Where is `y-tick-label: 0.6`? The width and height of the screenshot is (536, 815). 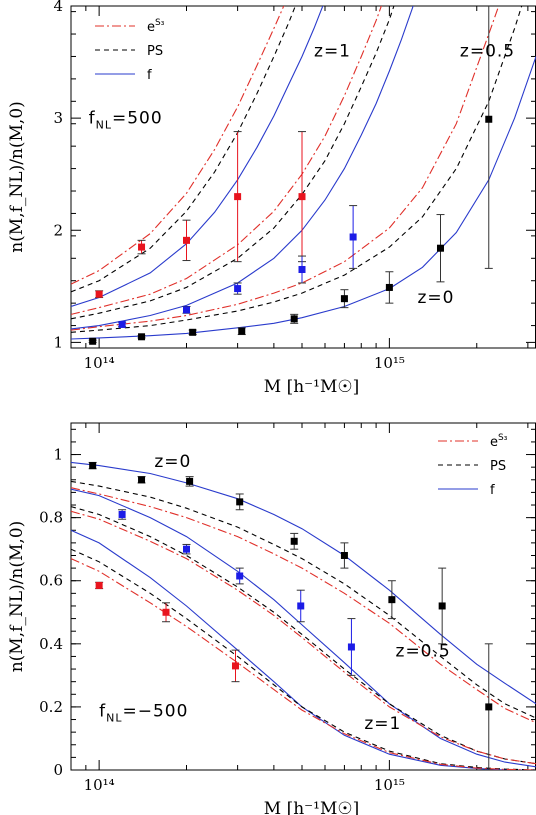 y-tick-label: 0.6 is located at coordinates (51, 581).